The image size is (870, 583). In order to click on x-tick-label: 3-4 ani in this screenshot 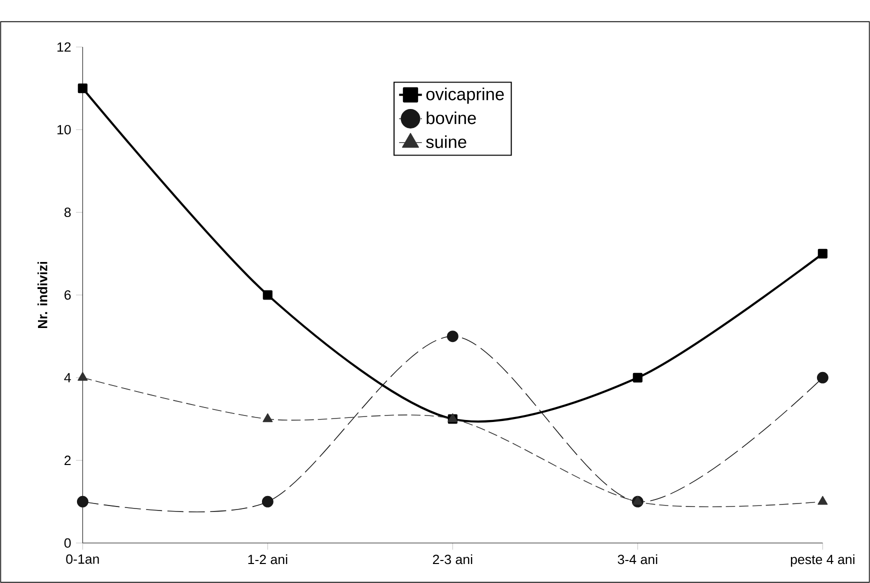, I will do `click(638, 559)`.